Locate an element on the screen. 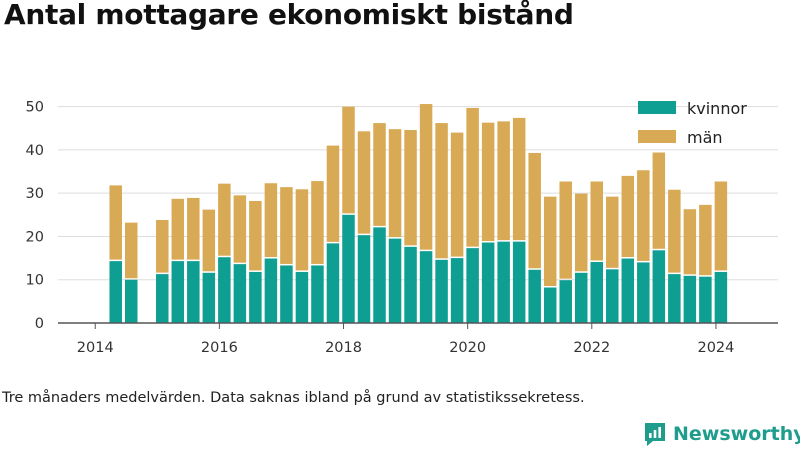 The image size is (800, 450). x-tick-label: 2014 is located at coordinates (95, 348).